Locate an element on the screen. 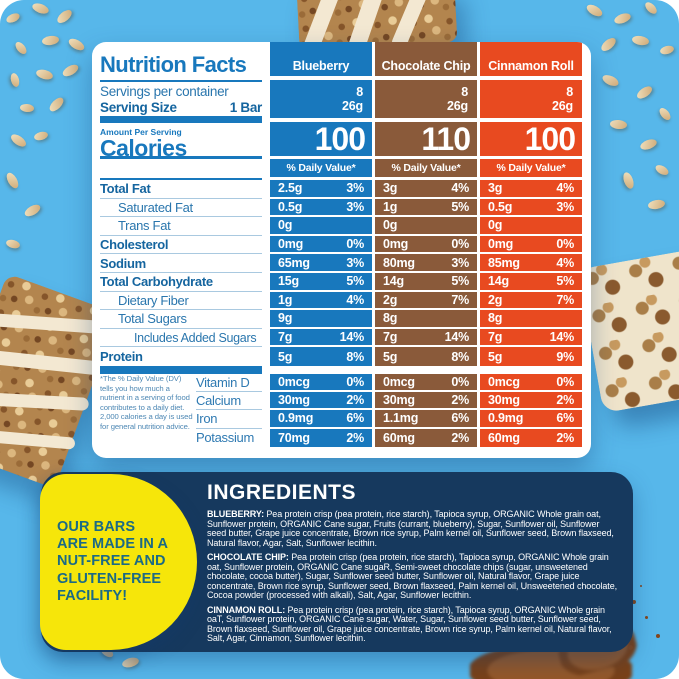 Image resolution: width=679 pixels, height=679 pixels. nutrient-label: Total Fat is located at coordinates (181, 189).